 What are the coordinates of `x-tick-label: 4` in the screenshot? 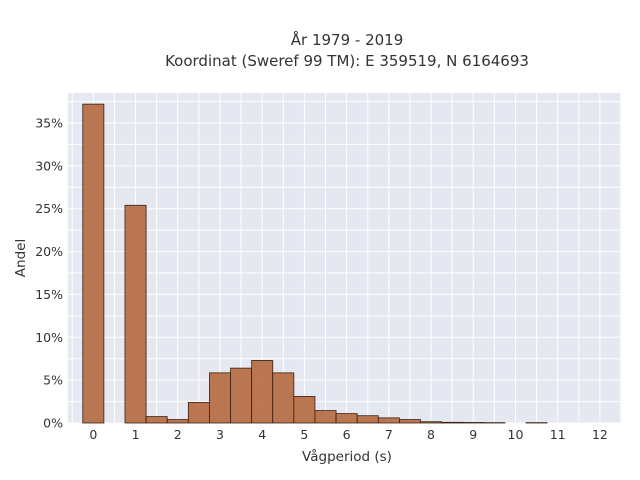 It's located at (262, 434).